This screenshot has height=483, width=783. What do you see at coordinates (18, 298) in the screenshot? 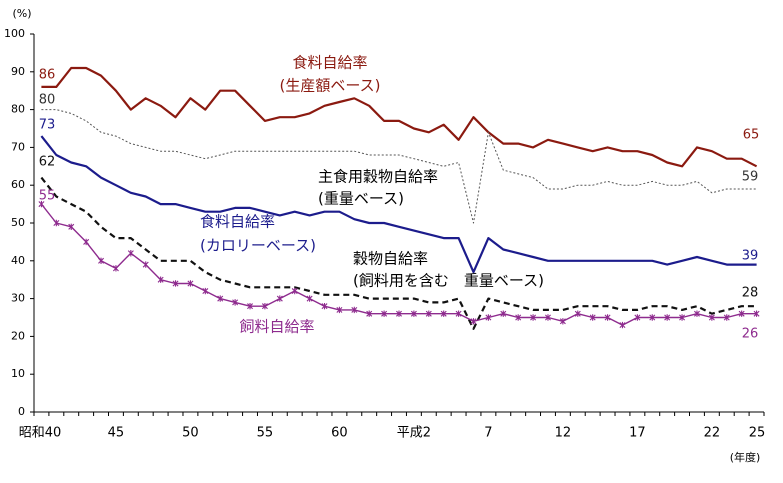
I see `y-tick-label: 30` at bounding box center [18, 298].